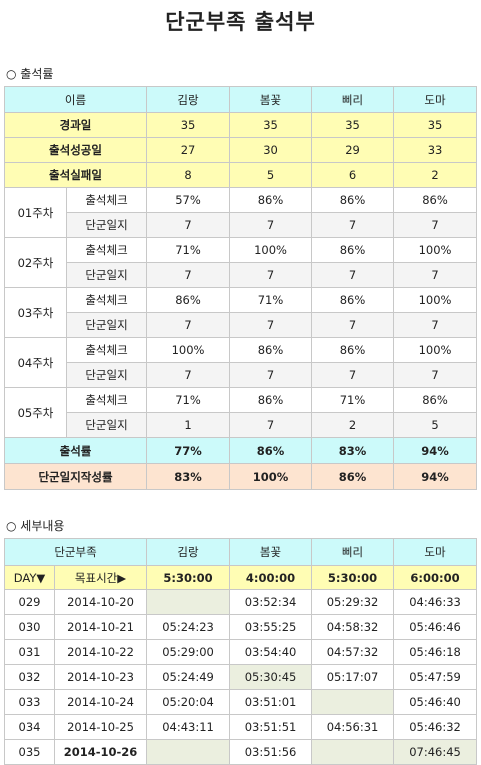 The width and height of the screenshot is (481, 765). What do you see at coordinates (353, 99) in the screenshot?
I see `header-member: 삐리` at bounding box center [353, 99].